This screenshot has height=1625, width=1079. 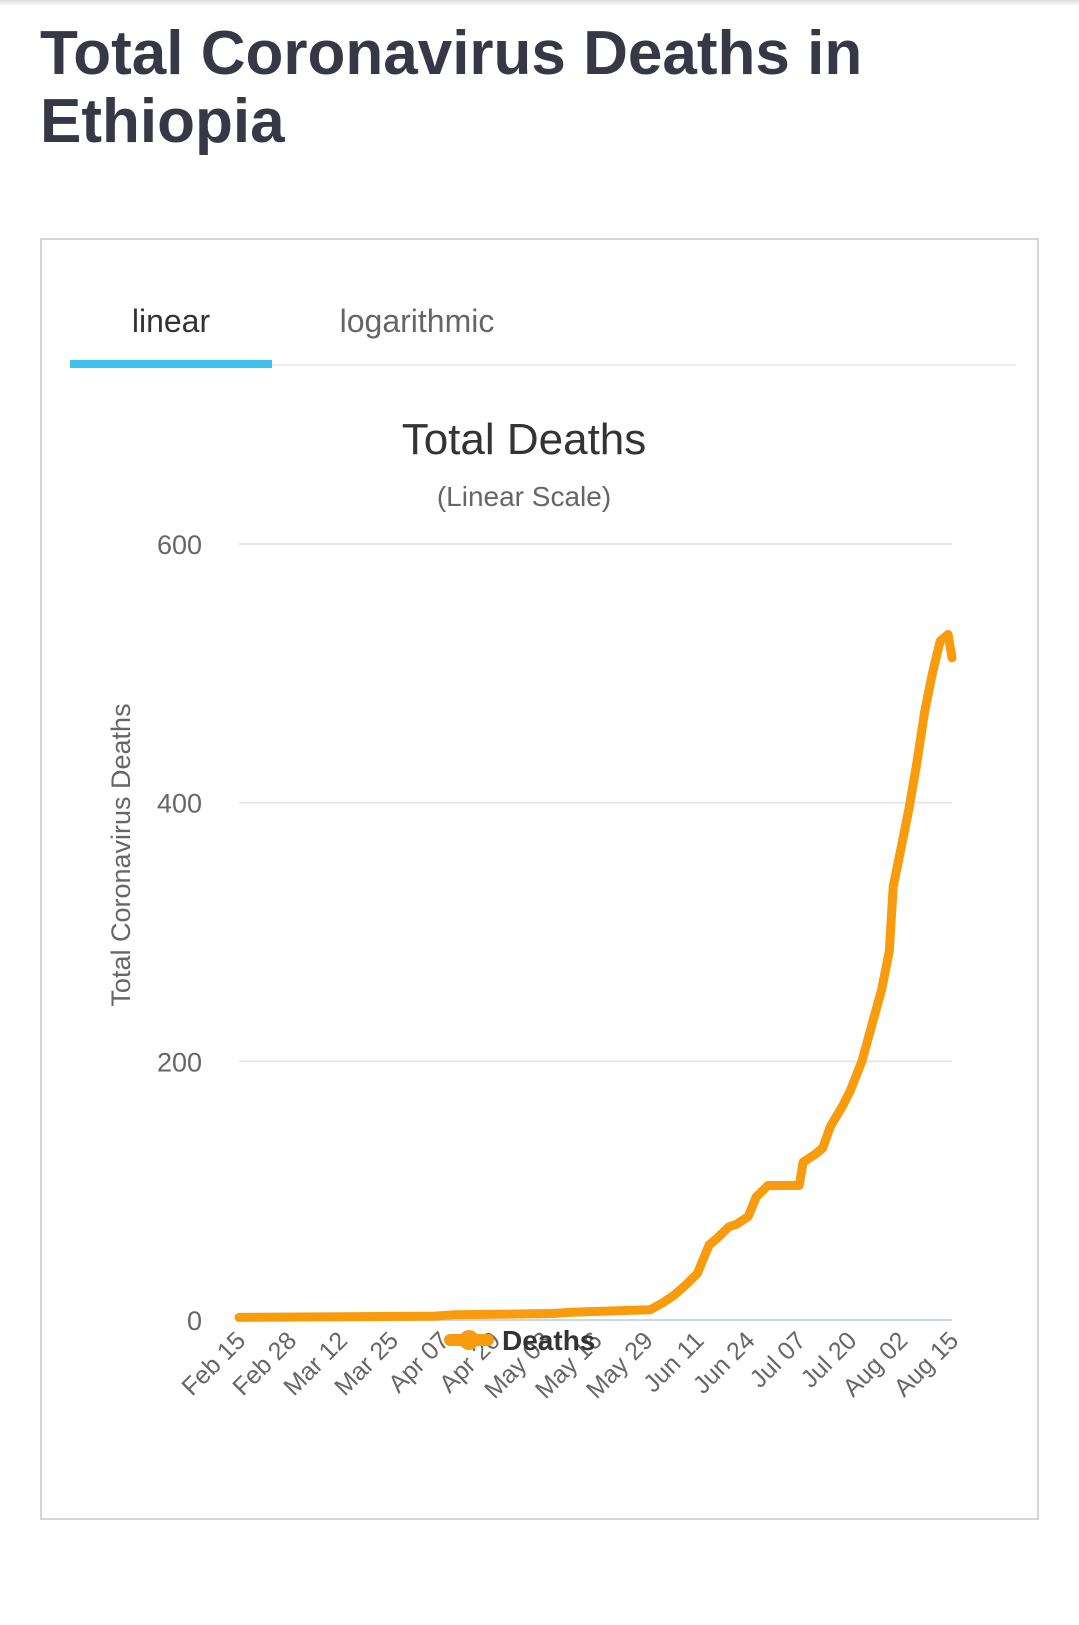 What do you see at coordinates (179, 804) in the screenshot?
I see `y-tick-label: 400` at bounding box center [179, 804].